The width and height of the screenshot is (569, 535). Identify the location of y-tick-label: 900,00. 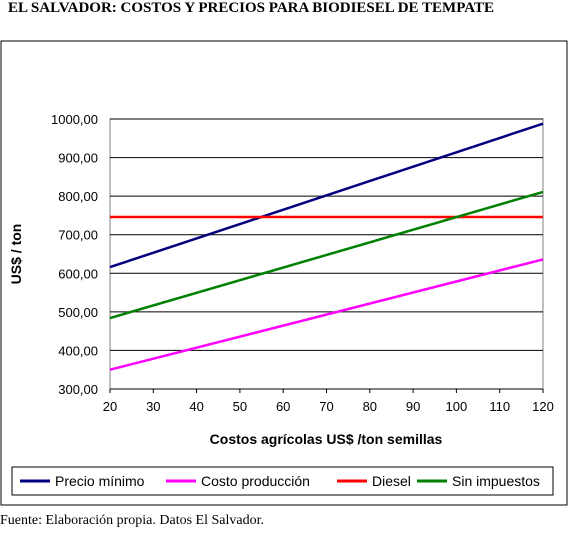
(78, 158).